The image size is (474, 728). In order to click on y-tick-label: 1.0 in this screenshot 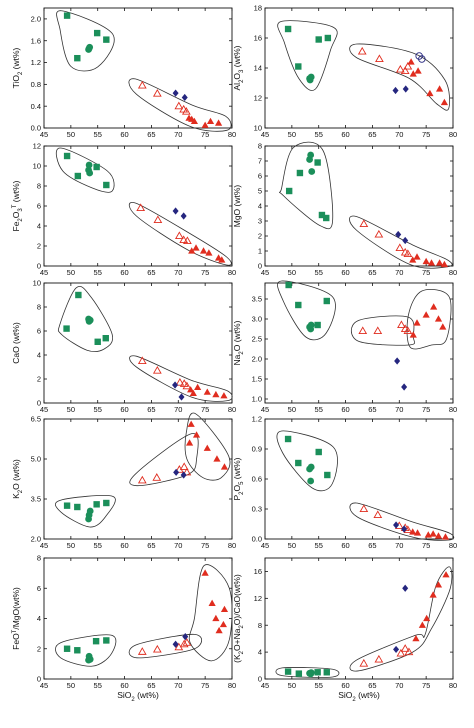, I will do `click(257, 399)`.